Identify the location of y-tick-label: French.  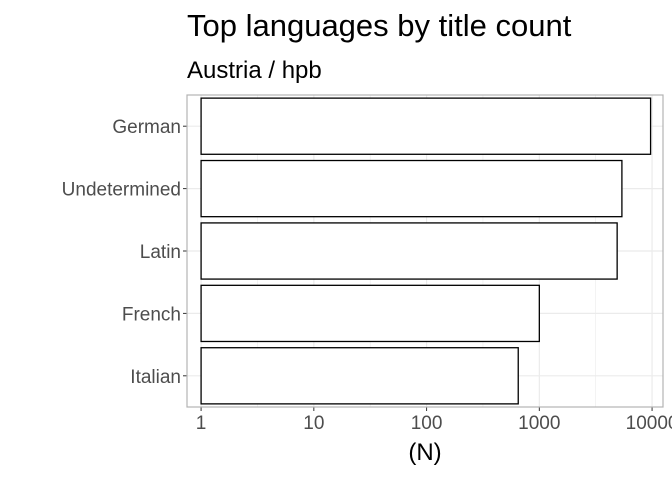
(151, 314).